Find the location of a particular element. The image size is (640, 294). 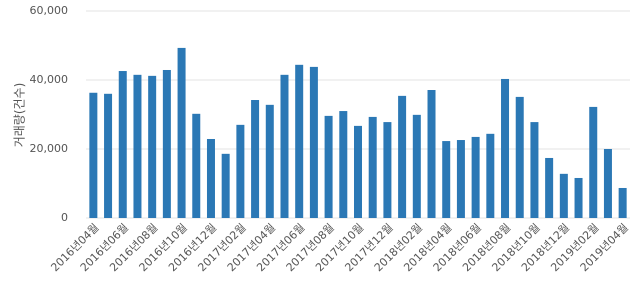

y-axis-title: 거래량(건수) is located at coordinates (20, 115).